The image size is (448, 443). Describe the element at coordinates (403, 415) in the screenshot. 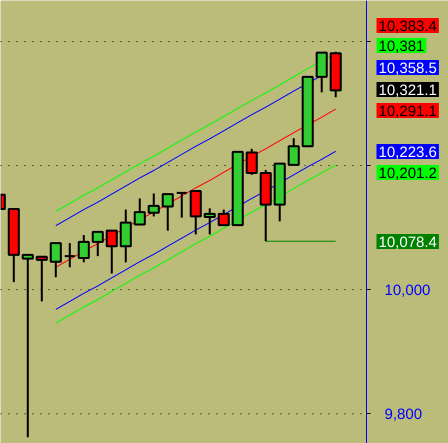

I see `y-tick-label: 9,800` at that location.